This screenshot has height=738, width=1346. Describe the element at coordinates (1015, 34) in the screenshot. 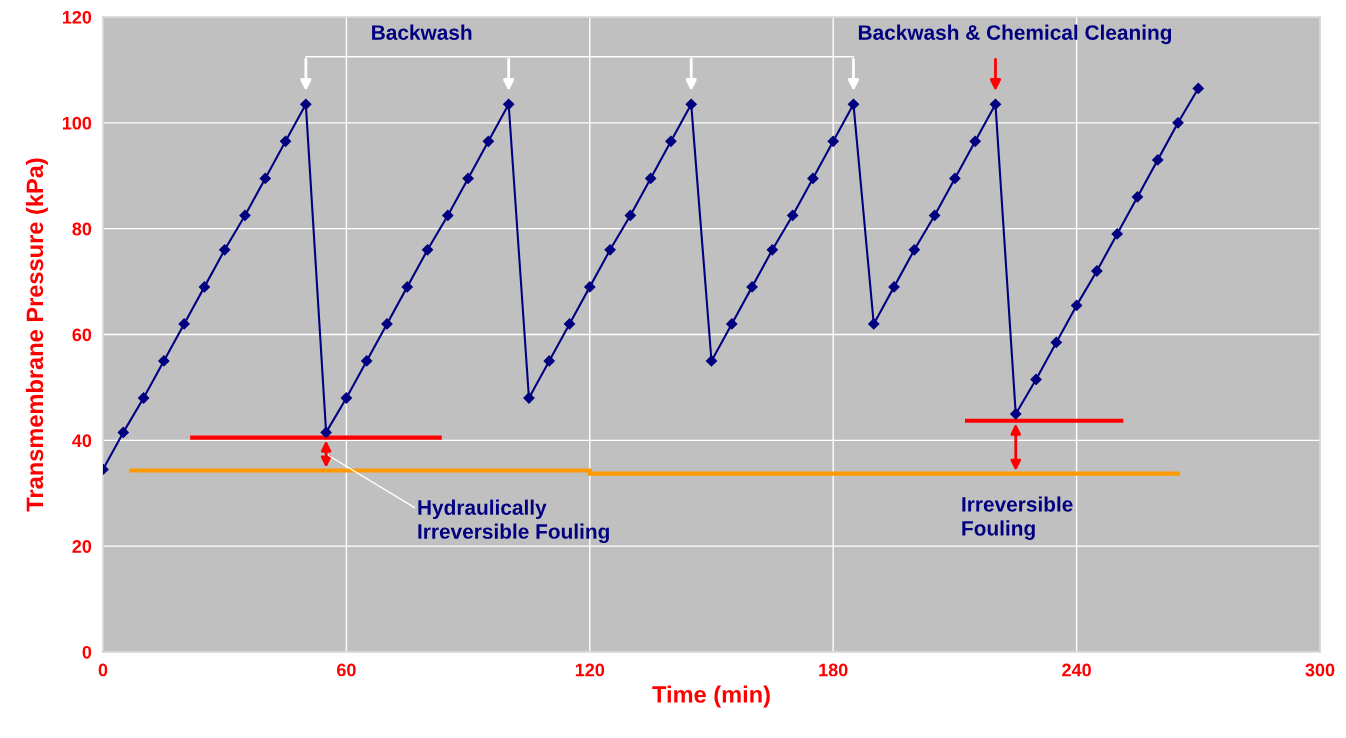

I see `annotation: Backwash & Chemical Cleaning` at that location.